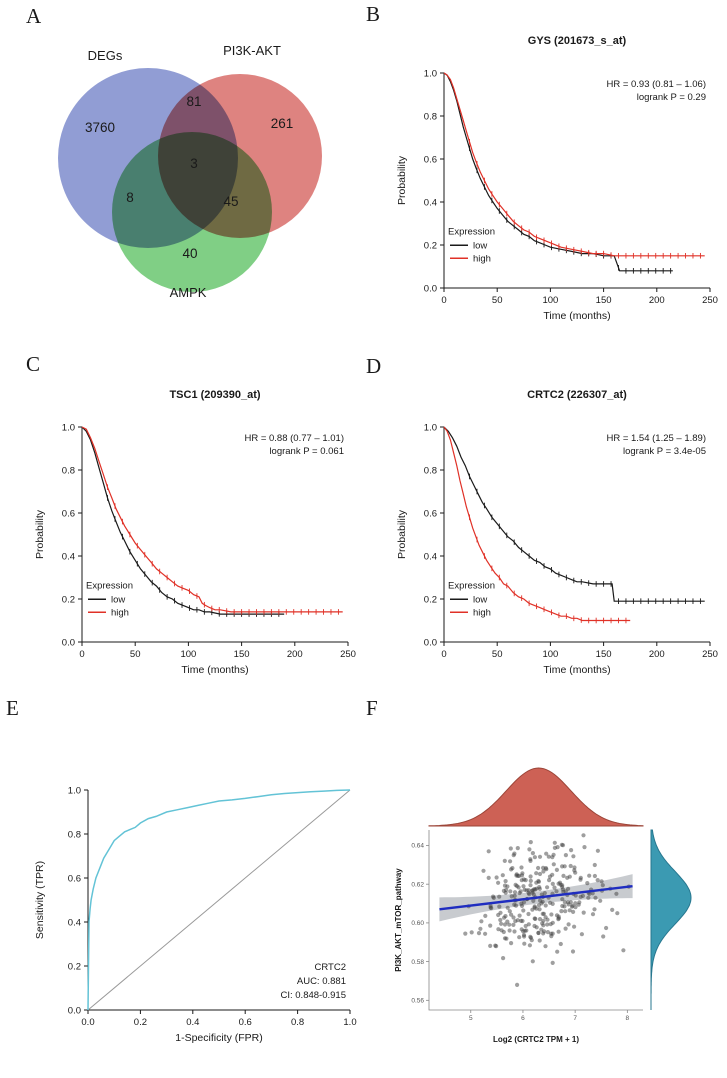  What do you see at coordinates (628, 1018) in the screenshot?
I see `x-tick-label: 8` at bounding box center [628, 1018].